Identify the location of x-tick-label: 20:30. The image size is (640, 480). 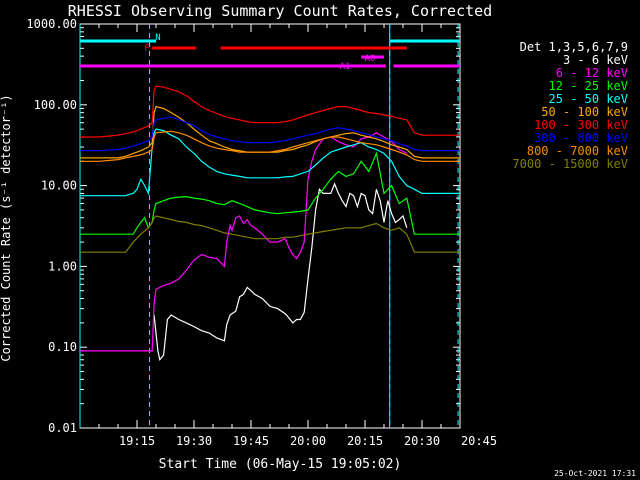
(422, 441).